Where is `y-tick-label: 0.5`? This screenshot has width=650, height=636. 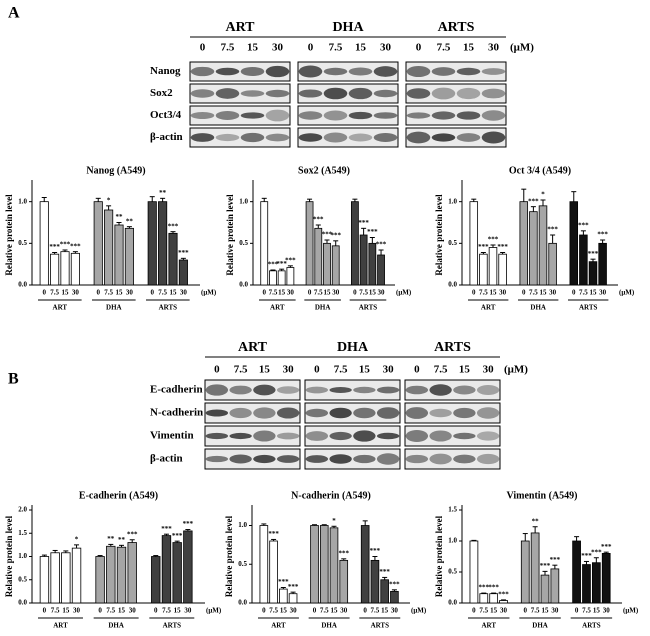
y-tick-label: 0.5 is located at coordinates (452, 572).